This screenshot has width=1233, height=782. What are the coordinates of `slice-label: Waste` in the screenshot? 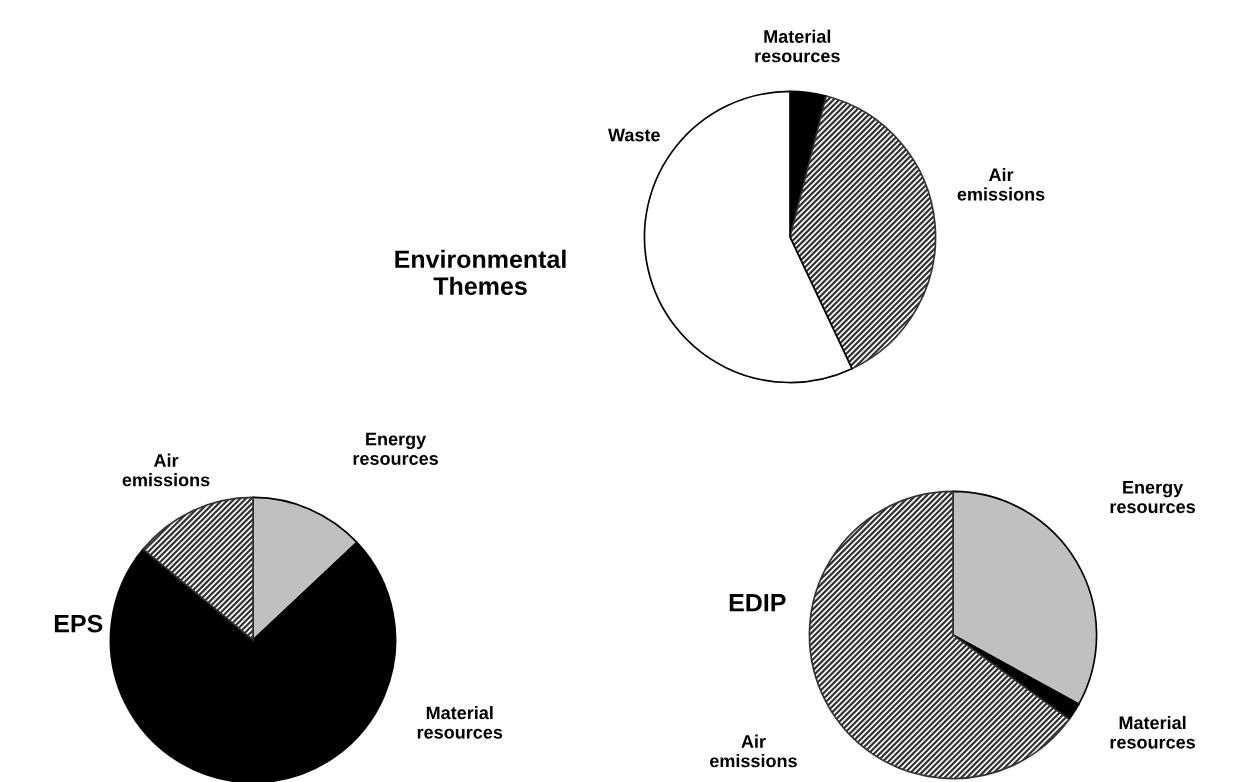 It's located at (634, 135).